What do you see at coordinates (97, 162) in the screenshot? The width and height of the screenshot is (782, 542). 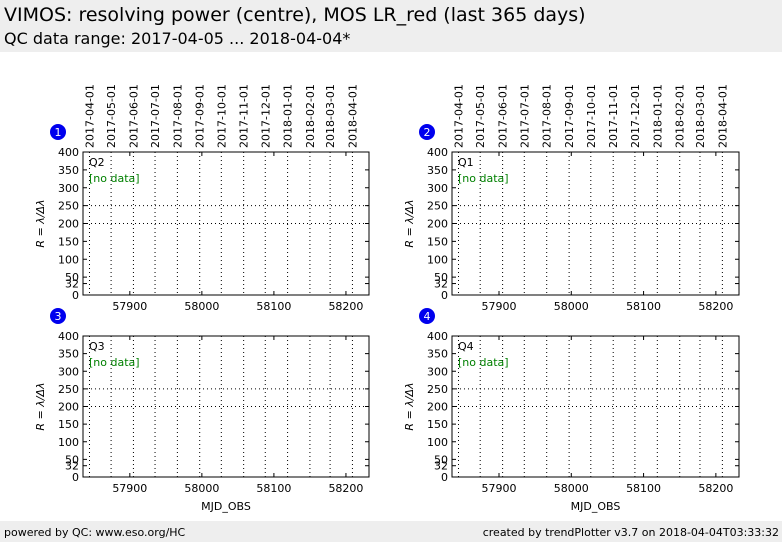 I see `quadrant-label: Q2` at bounding box center [97, 162].